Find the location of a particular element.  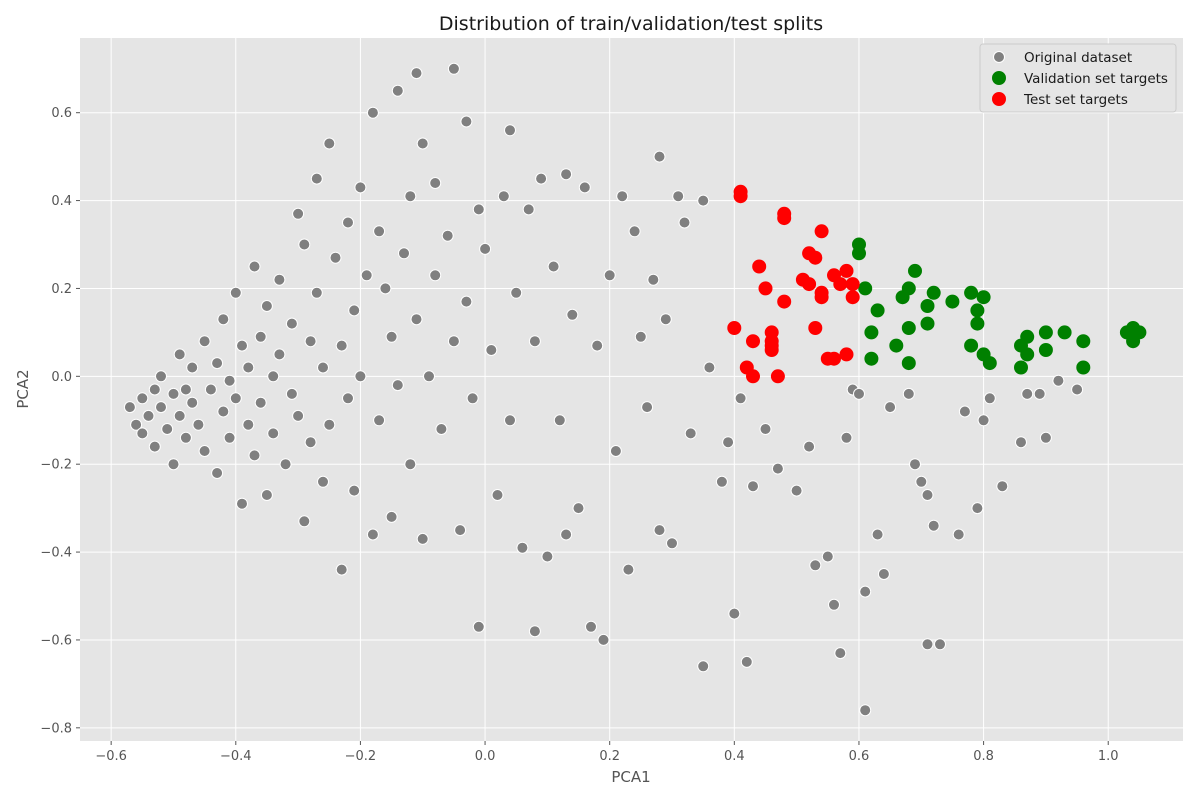

x-tick-label: 0.6 is located at coordinates (859, 756).